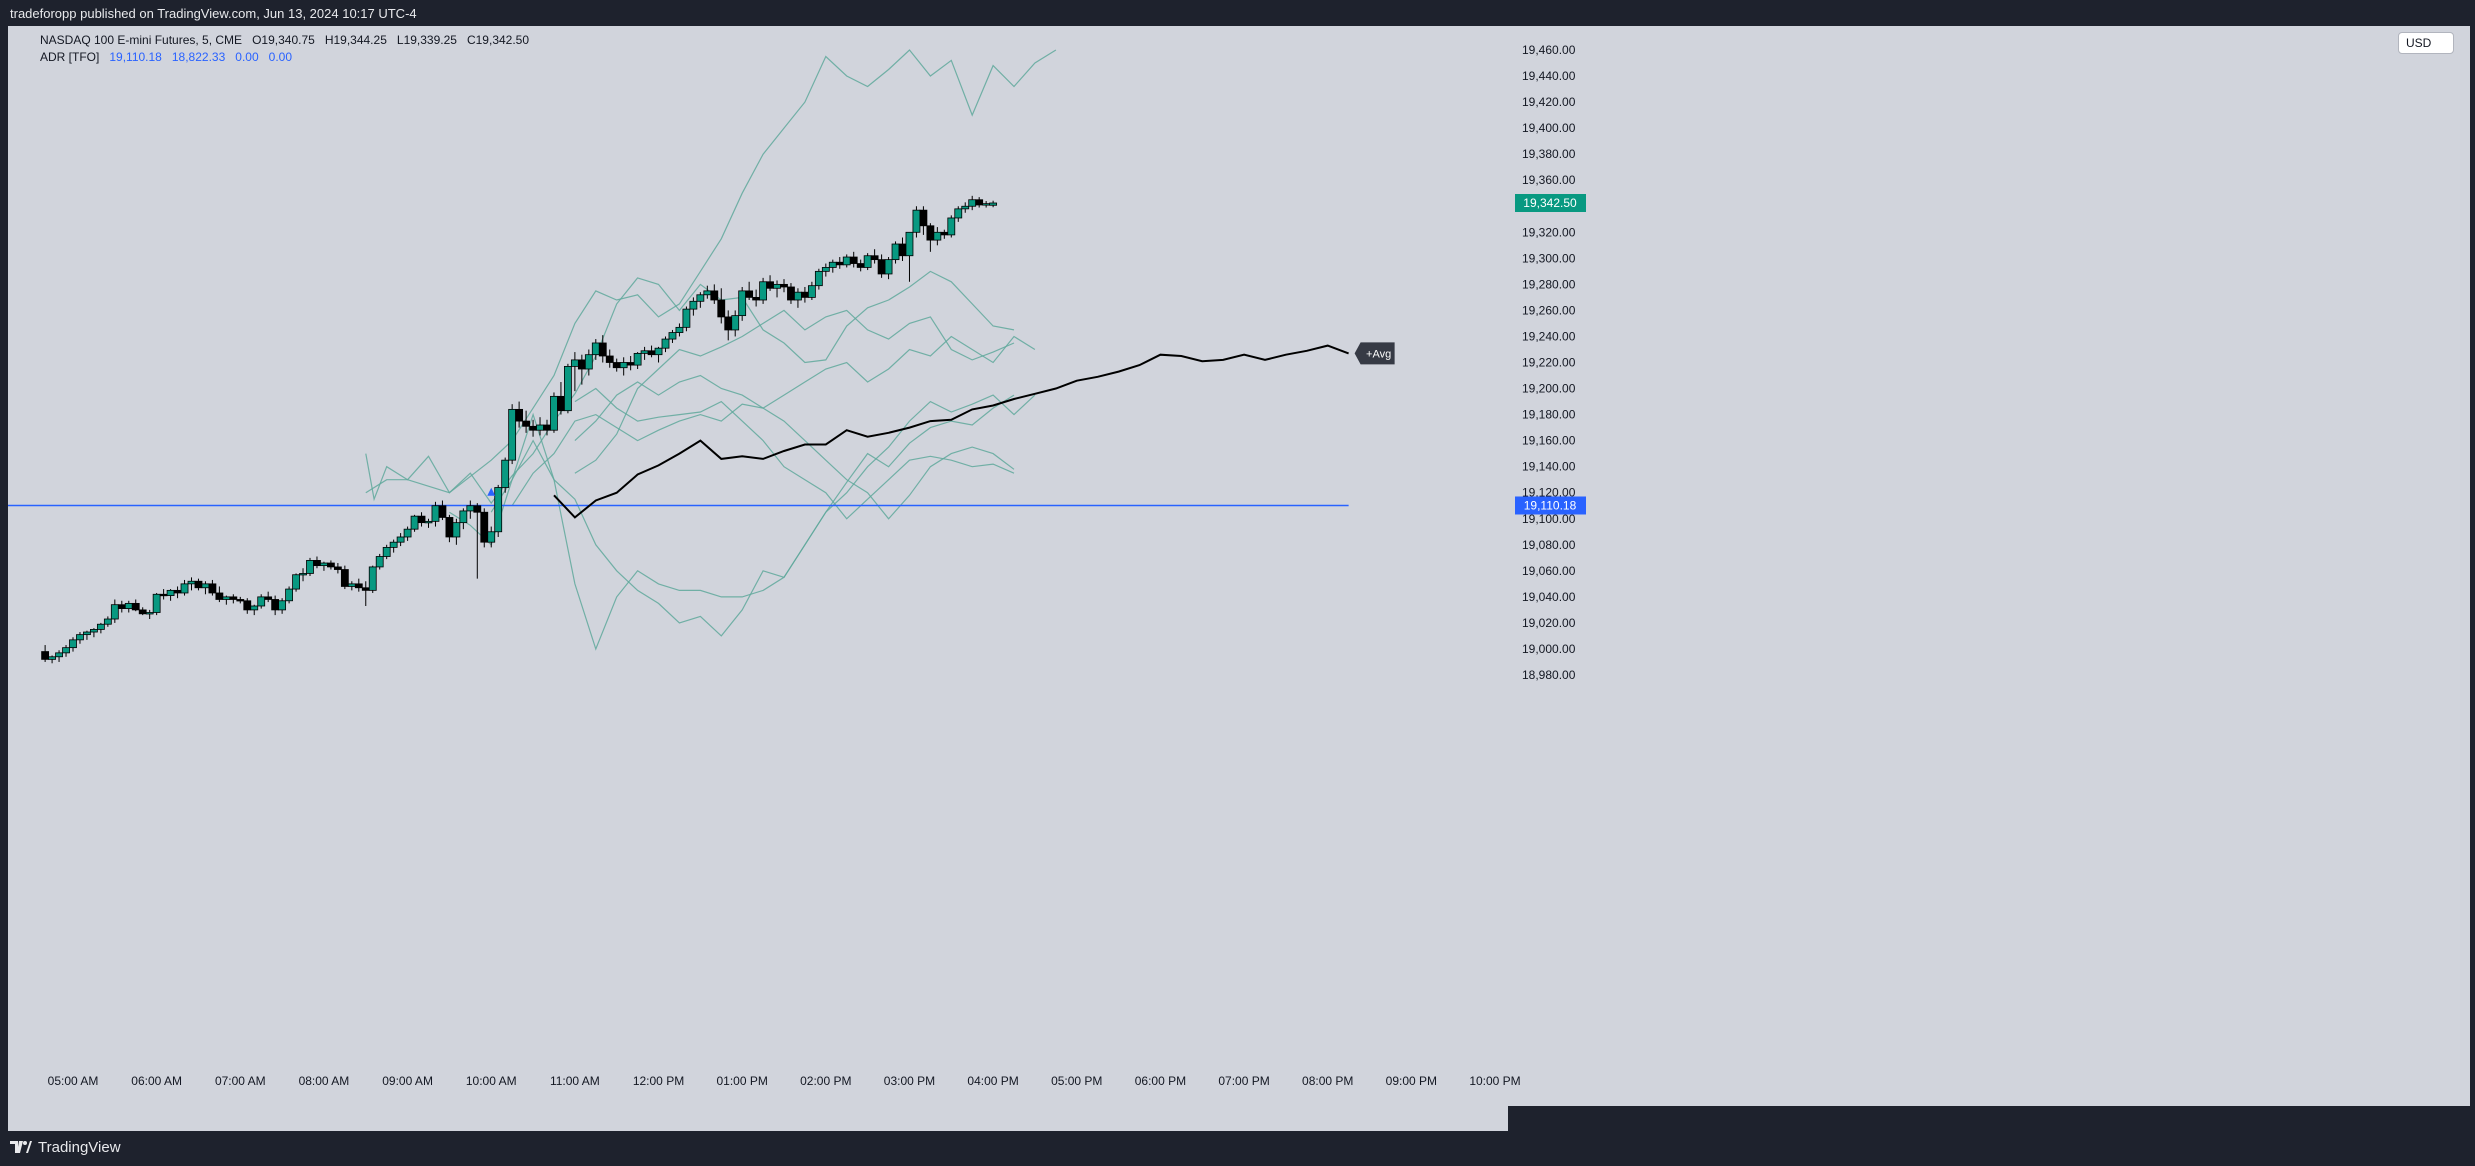 The height and width of the screenshot is (1166, 2475). Describe the element at coordinates (1549, 154) in the screenshot. I see `y-tick-label: 19,380.00` at that location.